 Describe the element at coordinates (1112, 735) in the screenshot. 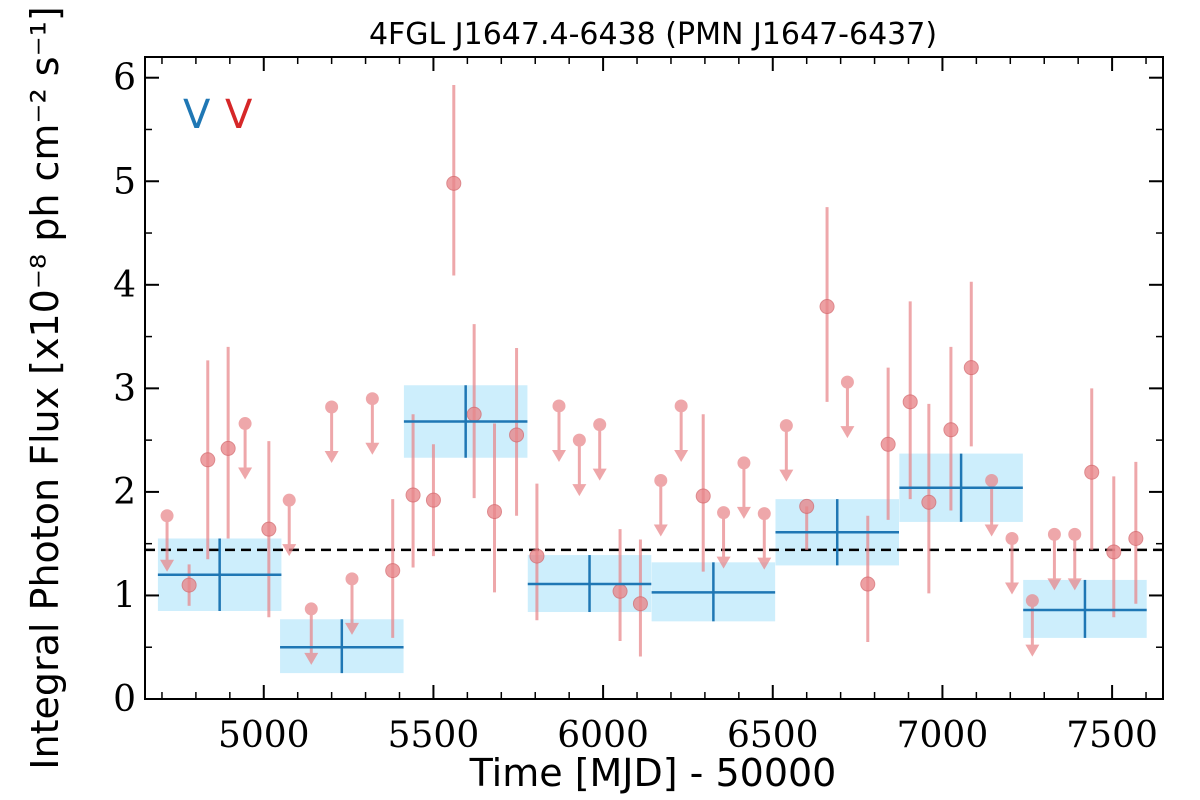

I see `x-tick-label-5: 7500` at that location.